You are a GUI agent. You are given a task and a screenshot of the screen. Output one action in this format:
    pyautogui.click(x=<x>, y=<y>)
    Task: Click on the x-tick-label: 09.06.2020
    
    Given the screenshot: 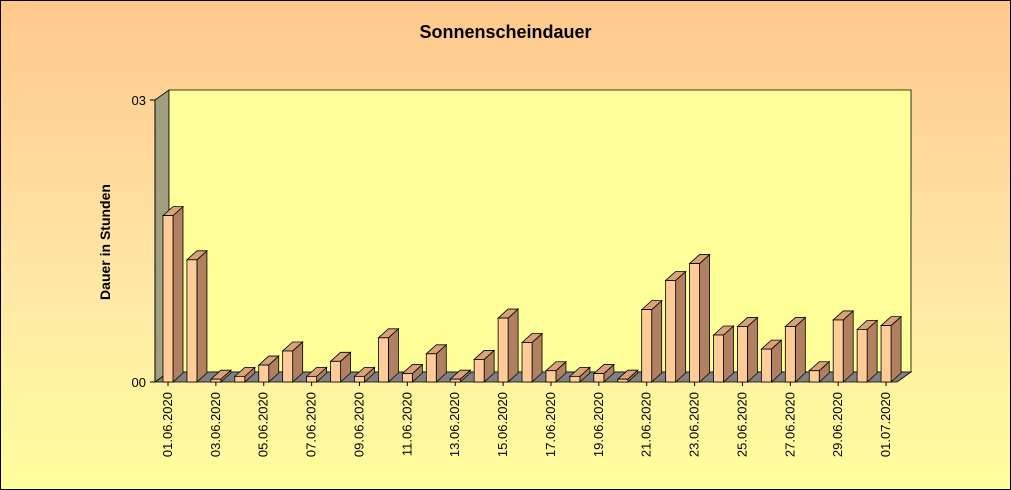 What is the action you would take?
    pyautogui.click(x=358, y=424)
    